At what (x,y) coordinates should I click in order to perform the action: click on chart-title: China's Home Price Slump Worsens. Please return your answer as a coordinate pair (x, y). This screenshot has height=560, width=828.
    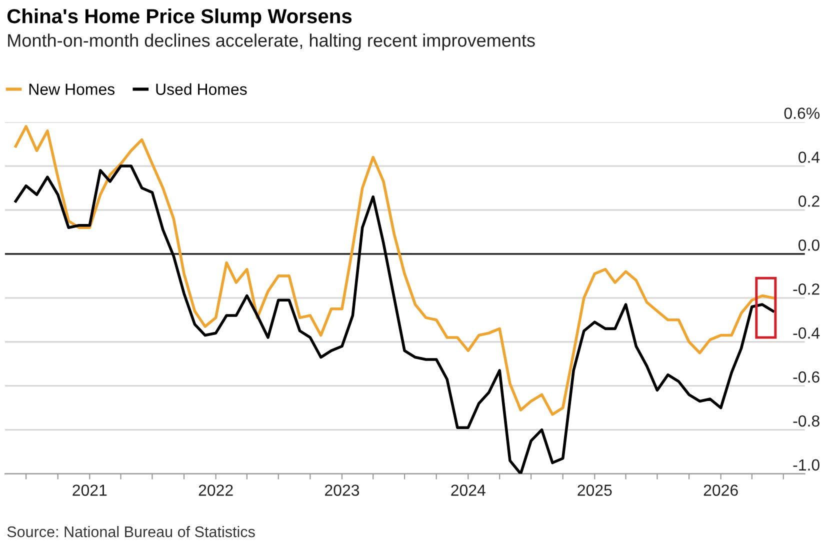
    Looking at the image, I should click on (179, 18).